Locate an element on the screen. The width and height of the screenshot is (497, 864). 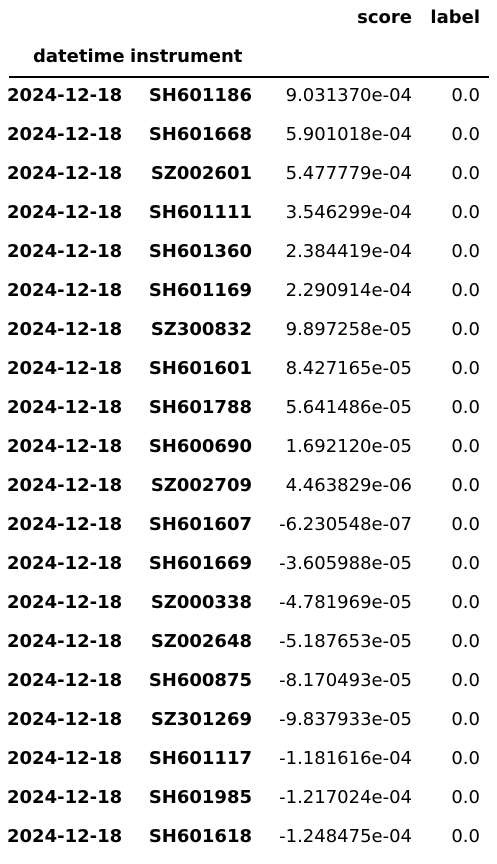
table-row: 2024-12-18 SH601668 5.901018e-04 0.0 is located at coordinates (248, 142).